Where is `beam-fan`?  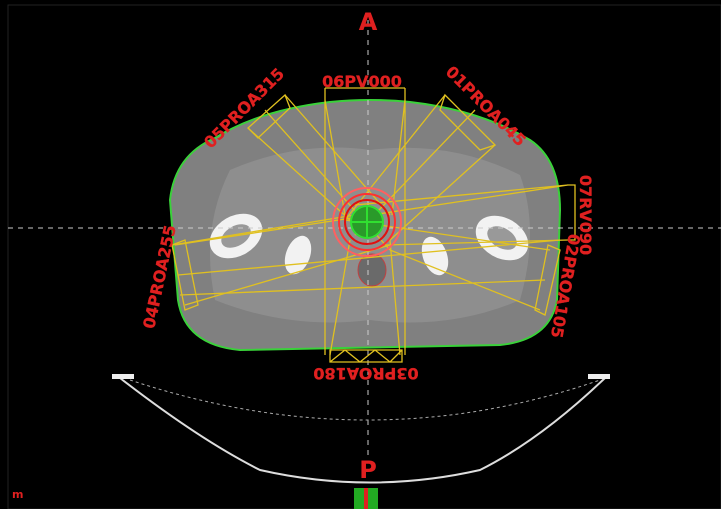 beam-fan is located at coordinates (365, 227).